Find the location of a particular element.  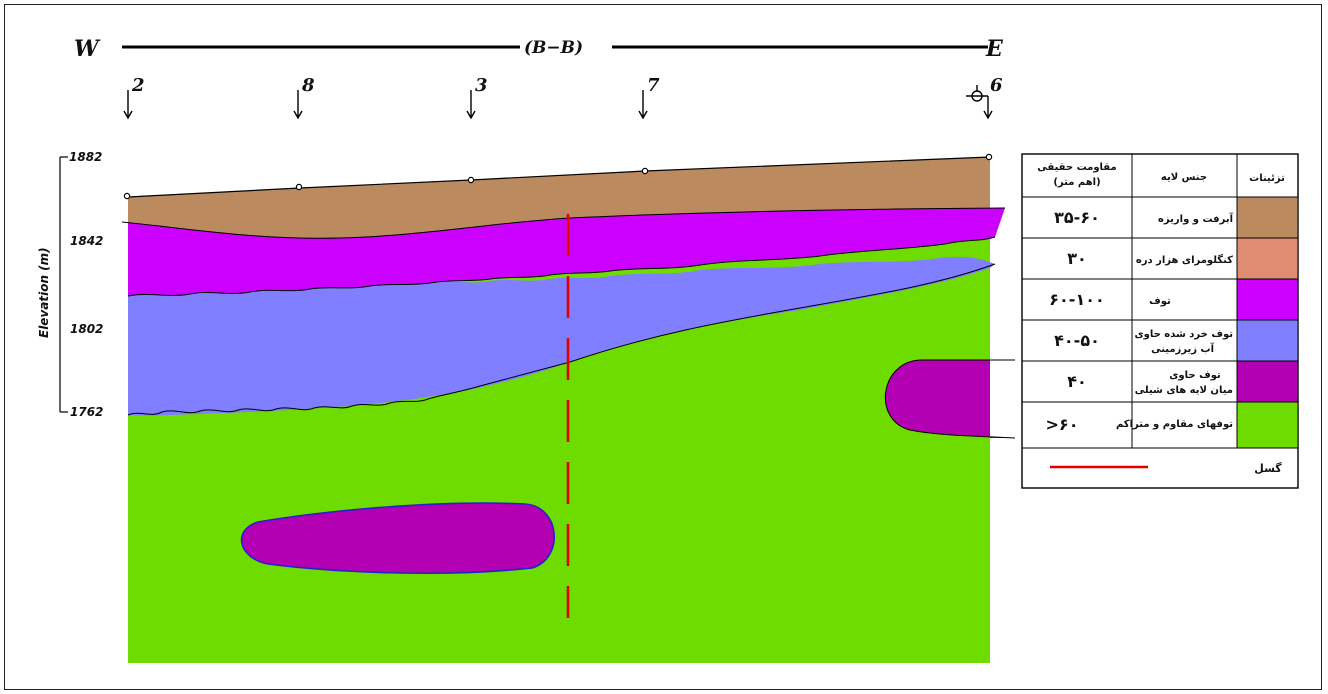

legend-lithology: توف خرد شده حاوی is located at coordinates (1183, 334).